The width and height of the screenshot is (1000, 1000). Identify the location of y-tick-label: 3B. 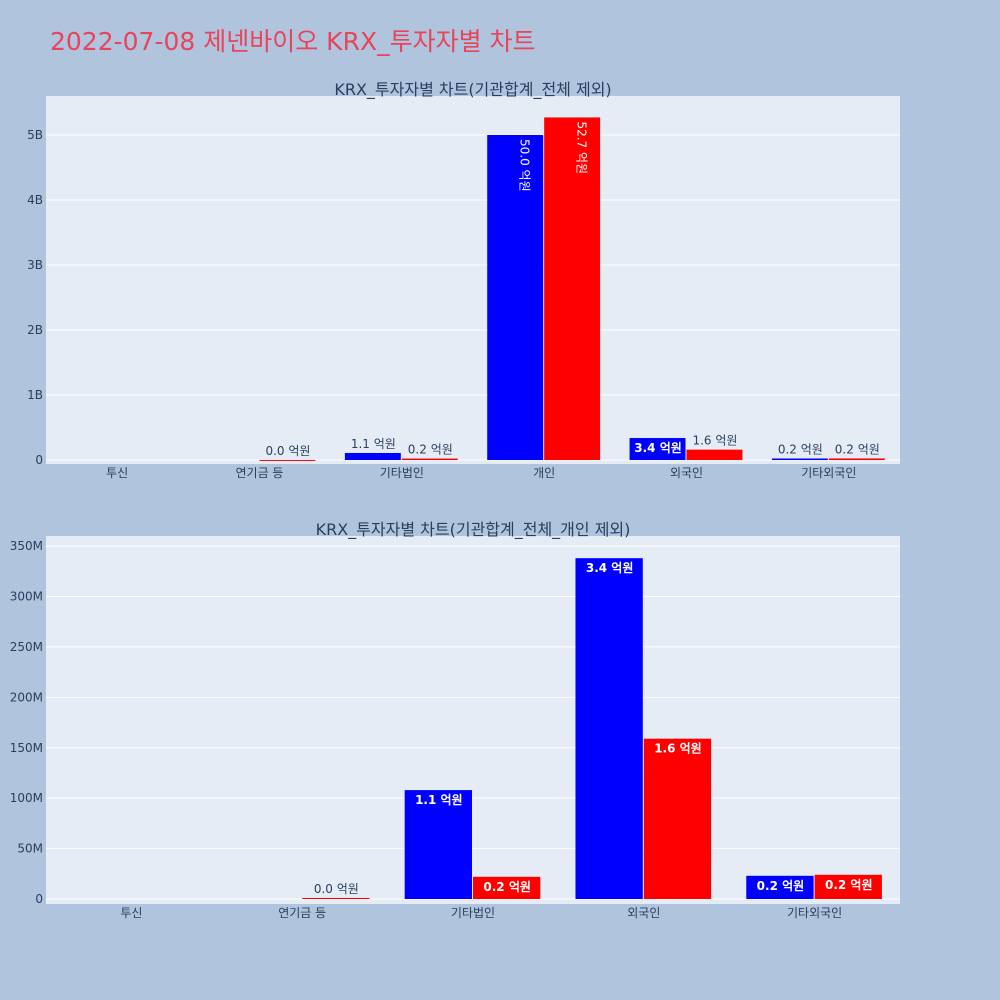
(35, 265).